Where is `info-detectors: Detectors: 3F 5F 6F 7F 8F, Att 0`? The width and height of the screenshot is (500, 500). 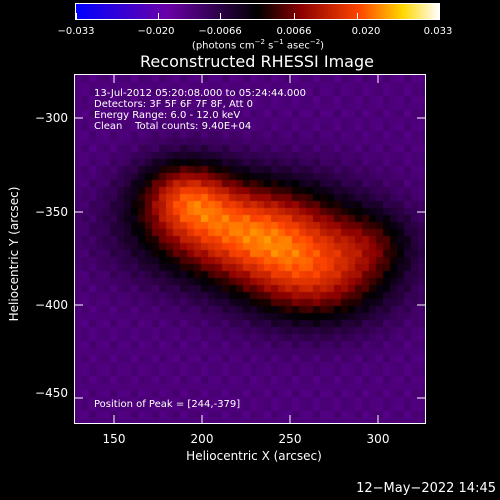 info-detectors: Detectors: 3F 5F 6F 7F 8F, Att 0 is located at coordinates (174, 104).